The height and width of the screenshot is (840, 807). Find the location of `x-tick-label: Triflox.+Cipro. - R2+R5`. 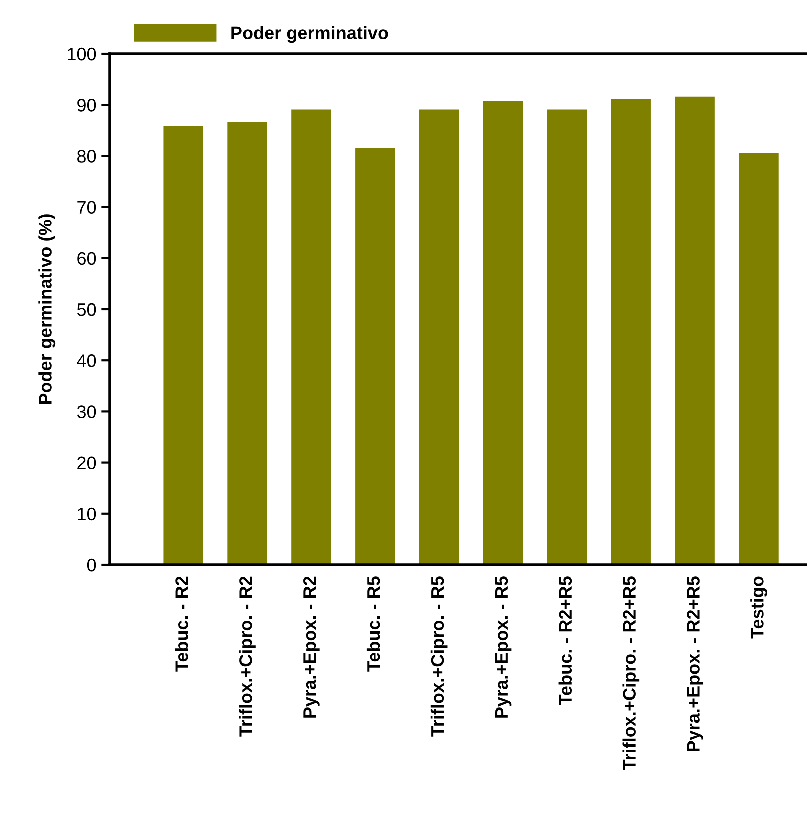

x-tick-label: Triflox.+Cipro. - R2+R5 is located at coordinates (631, 673).